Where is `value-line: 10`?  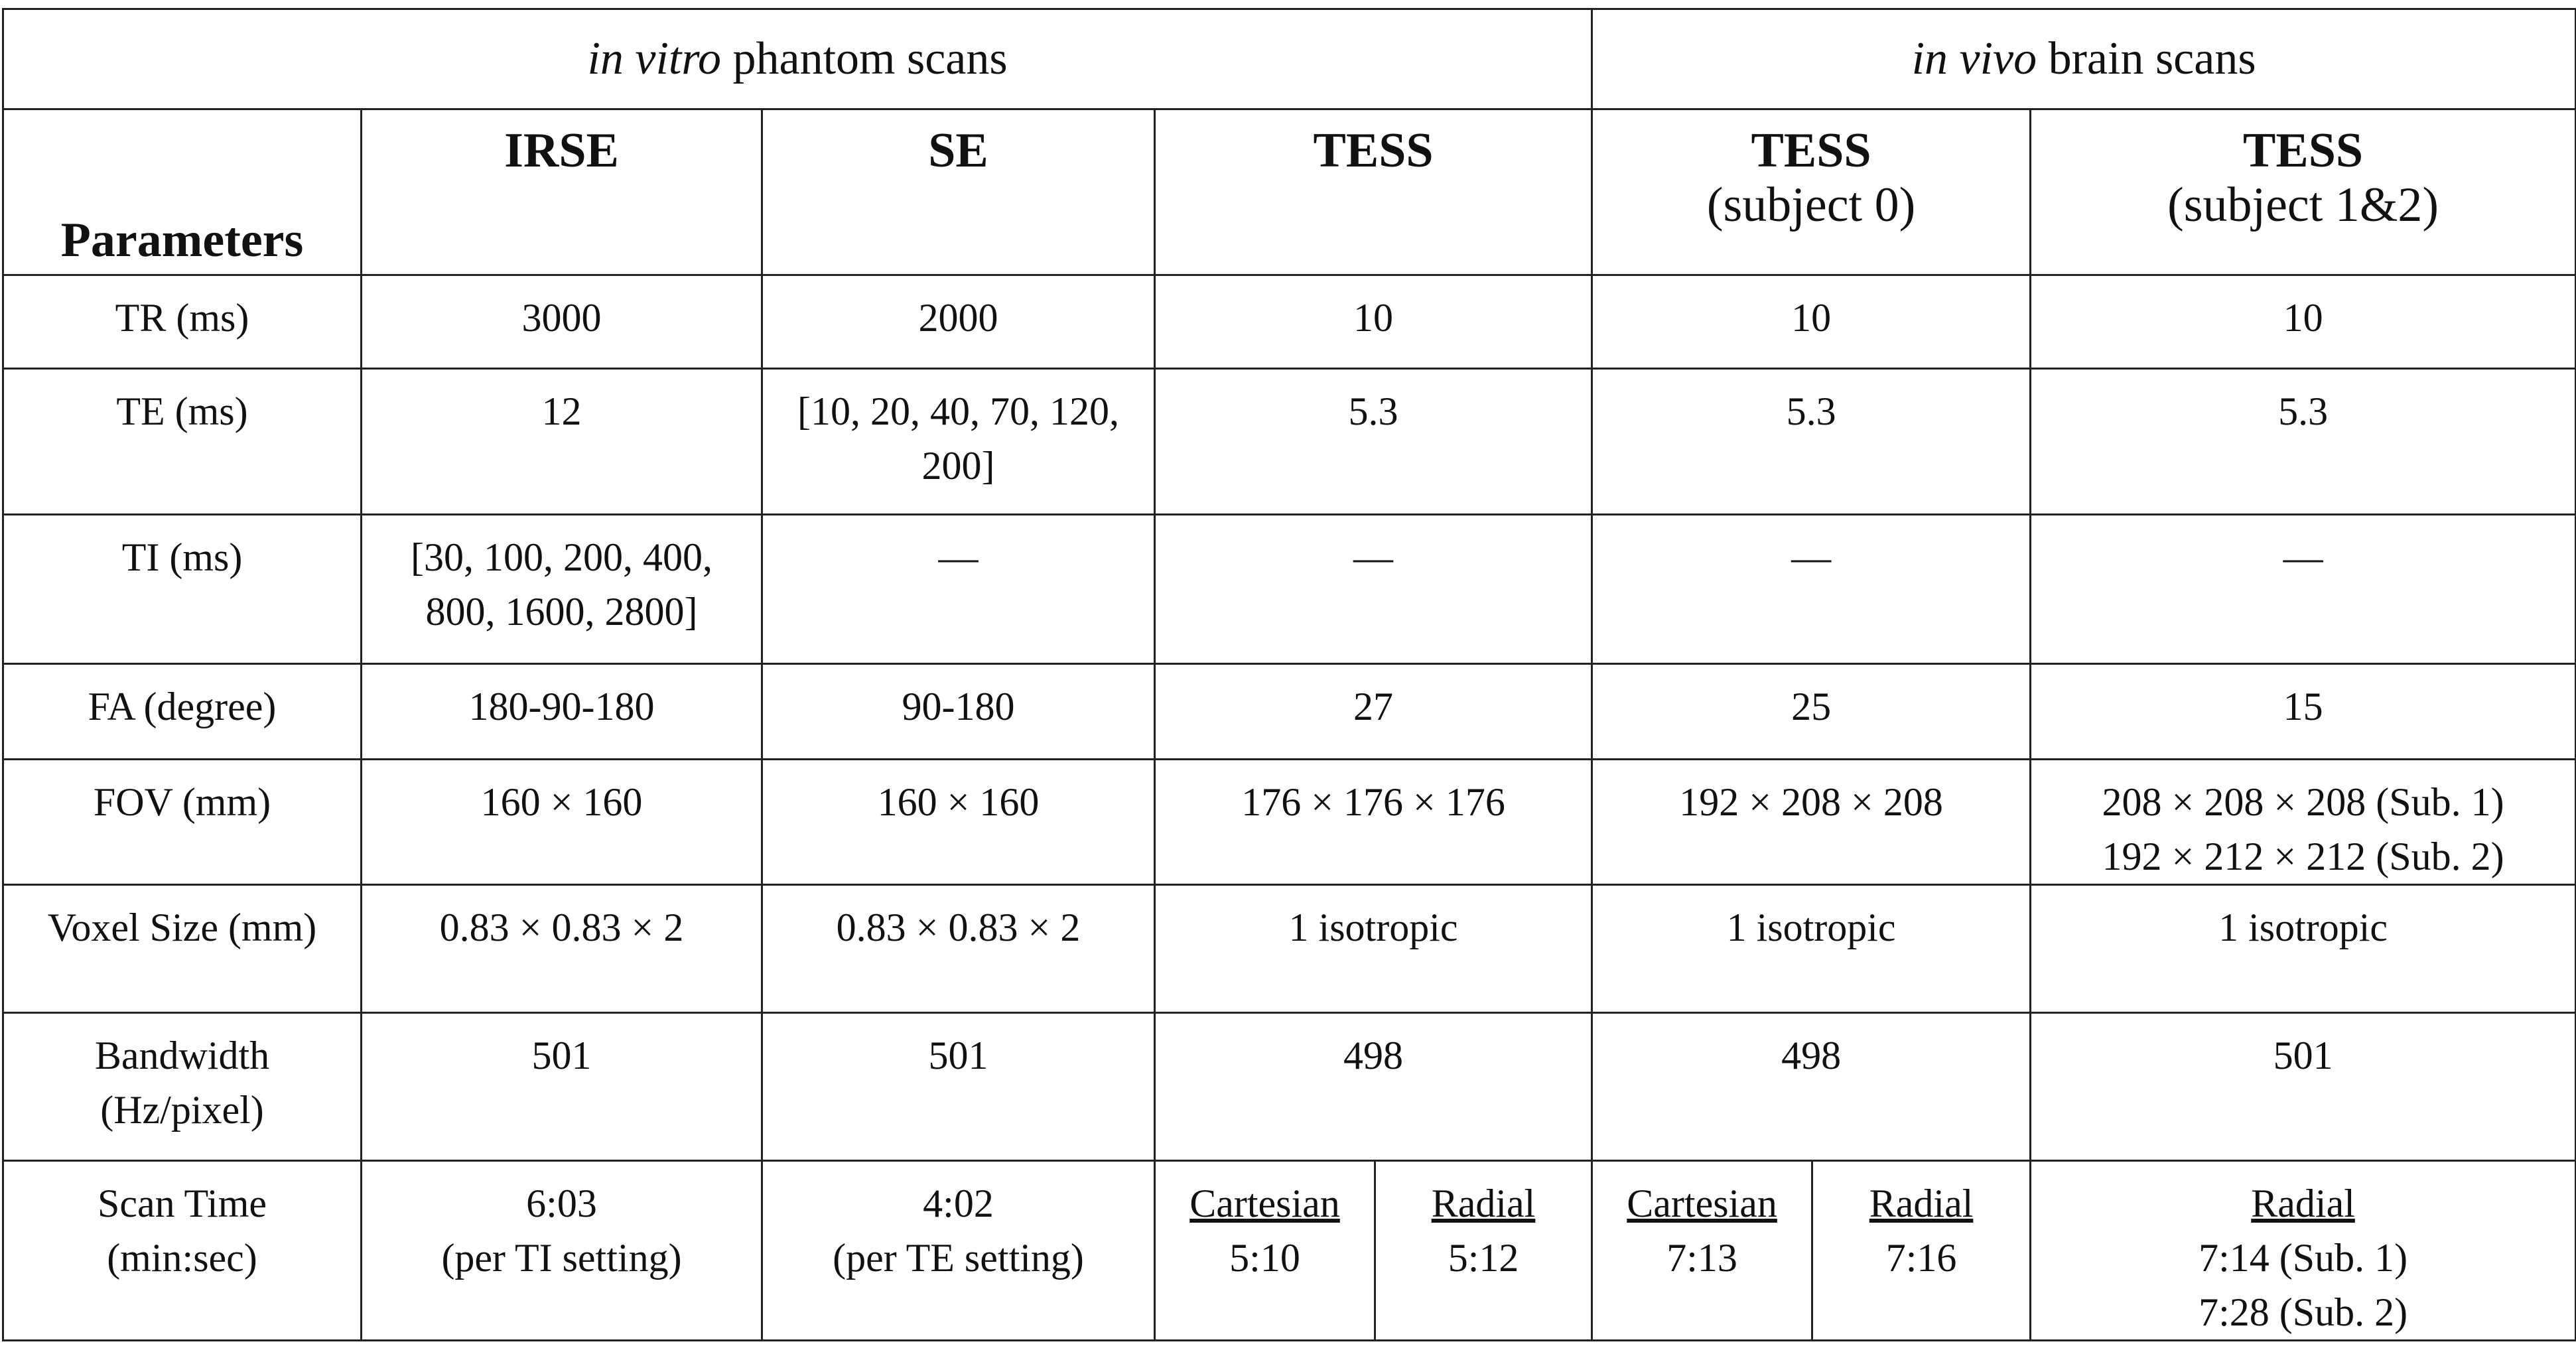
value-line: 10 is located at coordinates (1811, 318).